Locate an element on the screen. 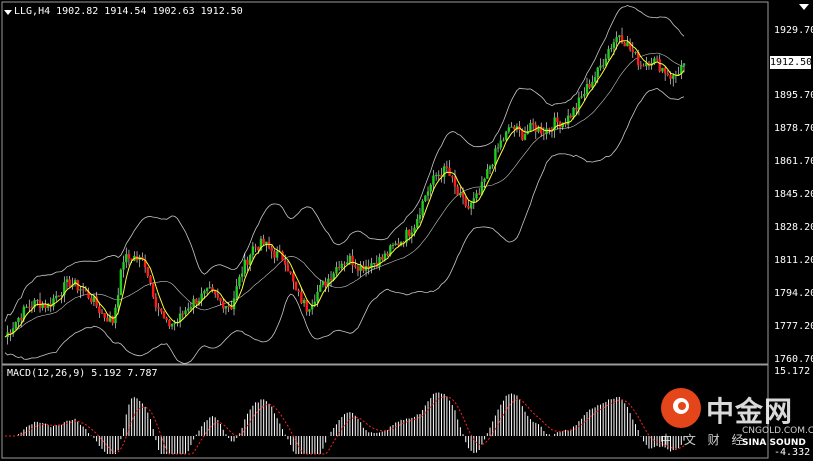 This screenshot has width=813, height=461. y-tick-label: 1794.20 is located at coordinates (793, 293).